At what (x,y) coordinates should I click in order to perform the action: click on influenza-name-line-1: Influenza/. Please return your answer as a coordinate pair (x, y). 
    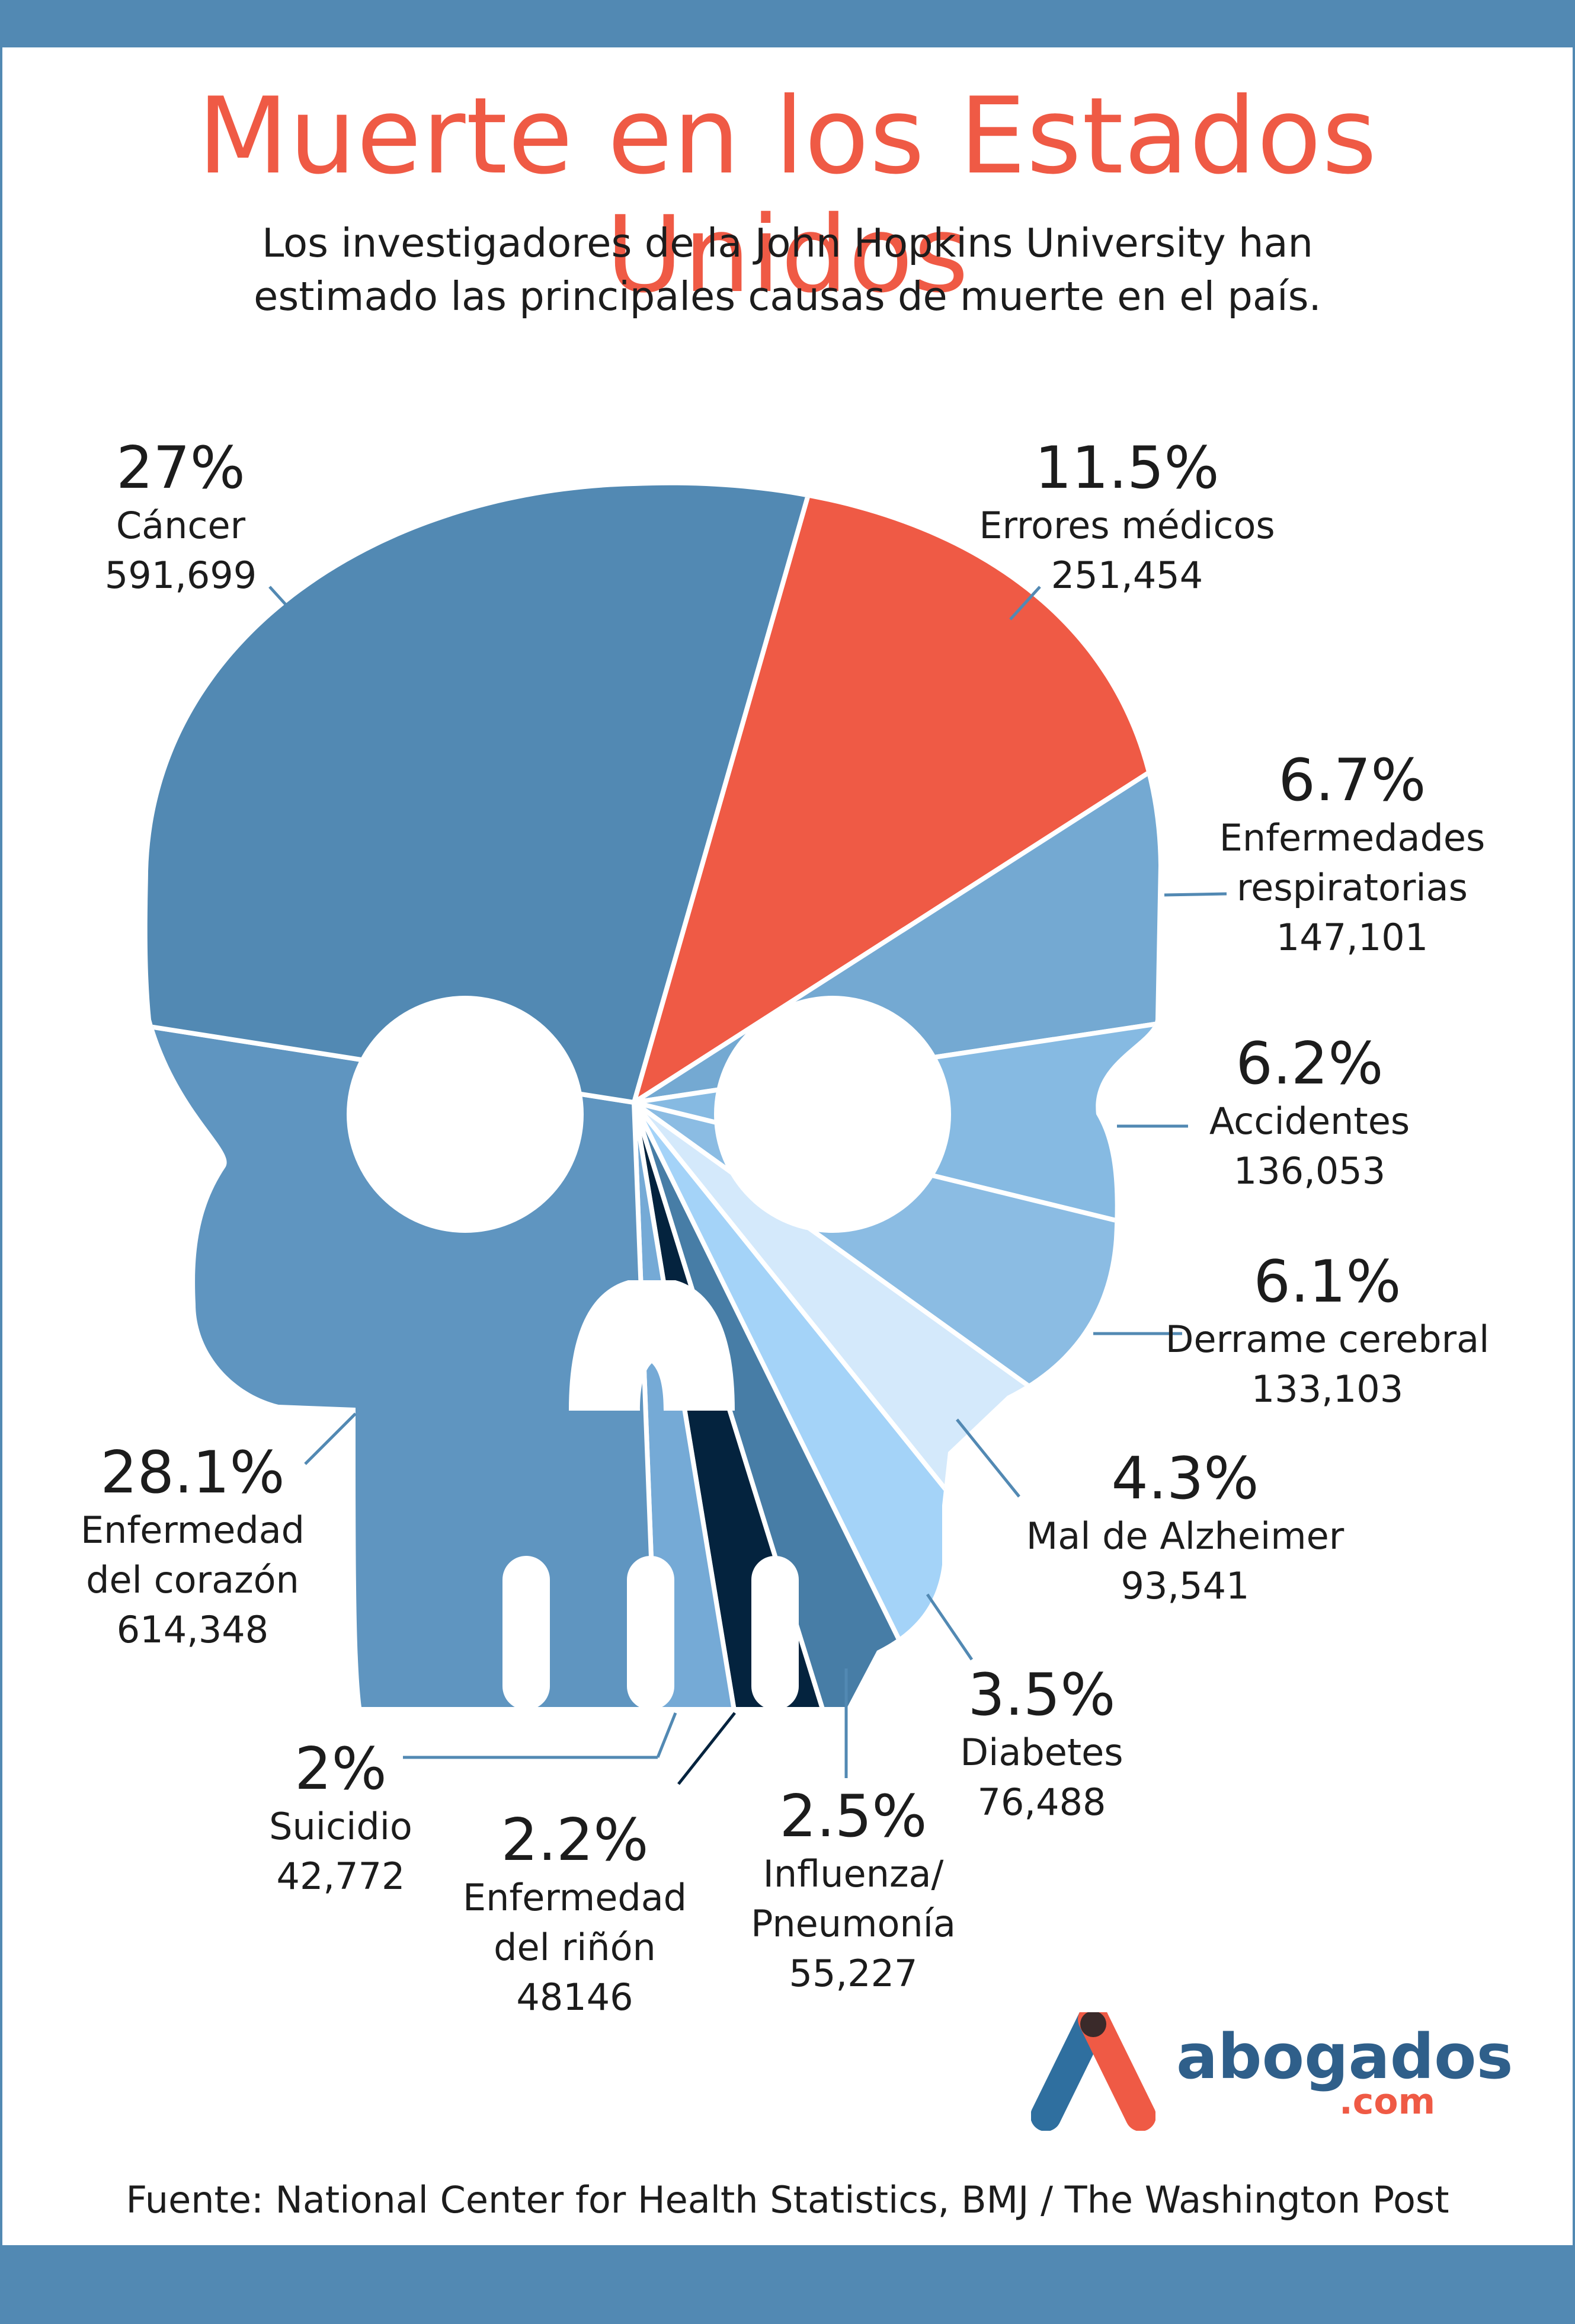
    Looking at the image, I should click on (853, 1873).